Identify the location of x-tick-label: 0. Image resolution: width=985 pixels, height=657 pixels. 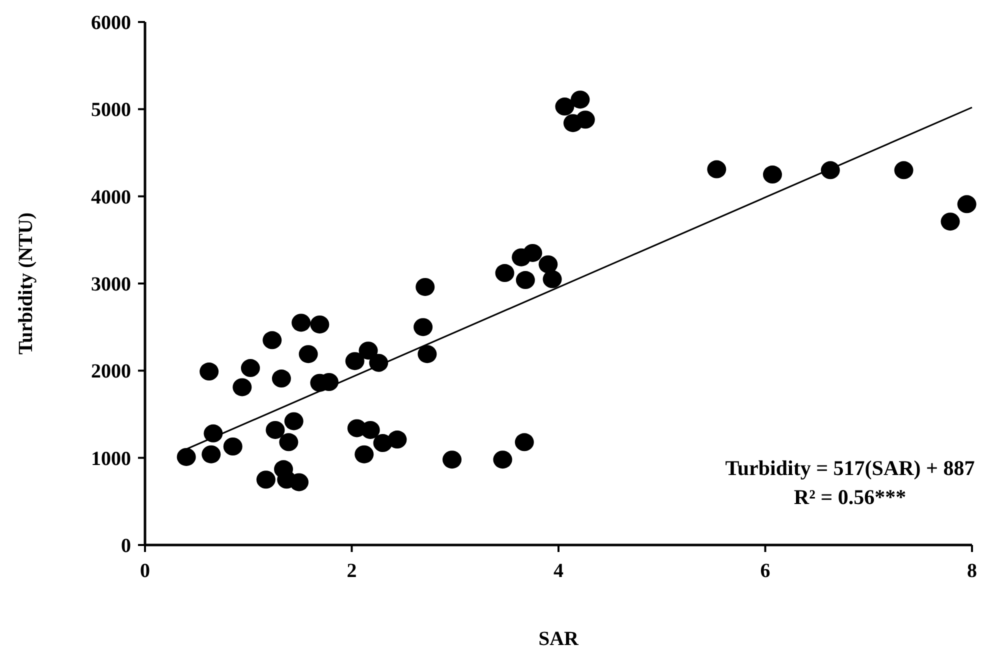
(145, 571).